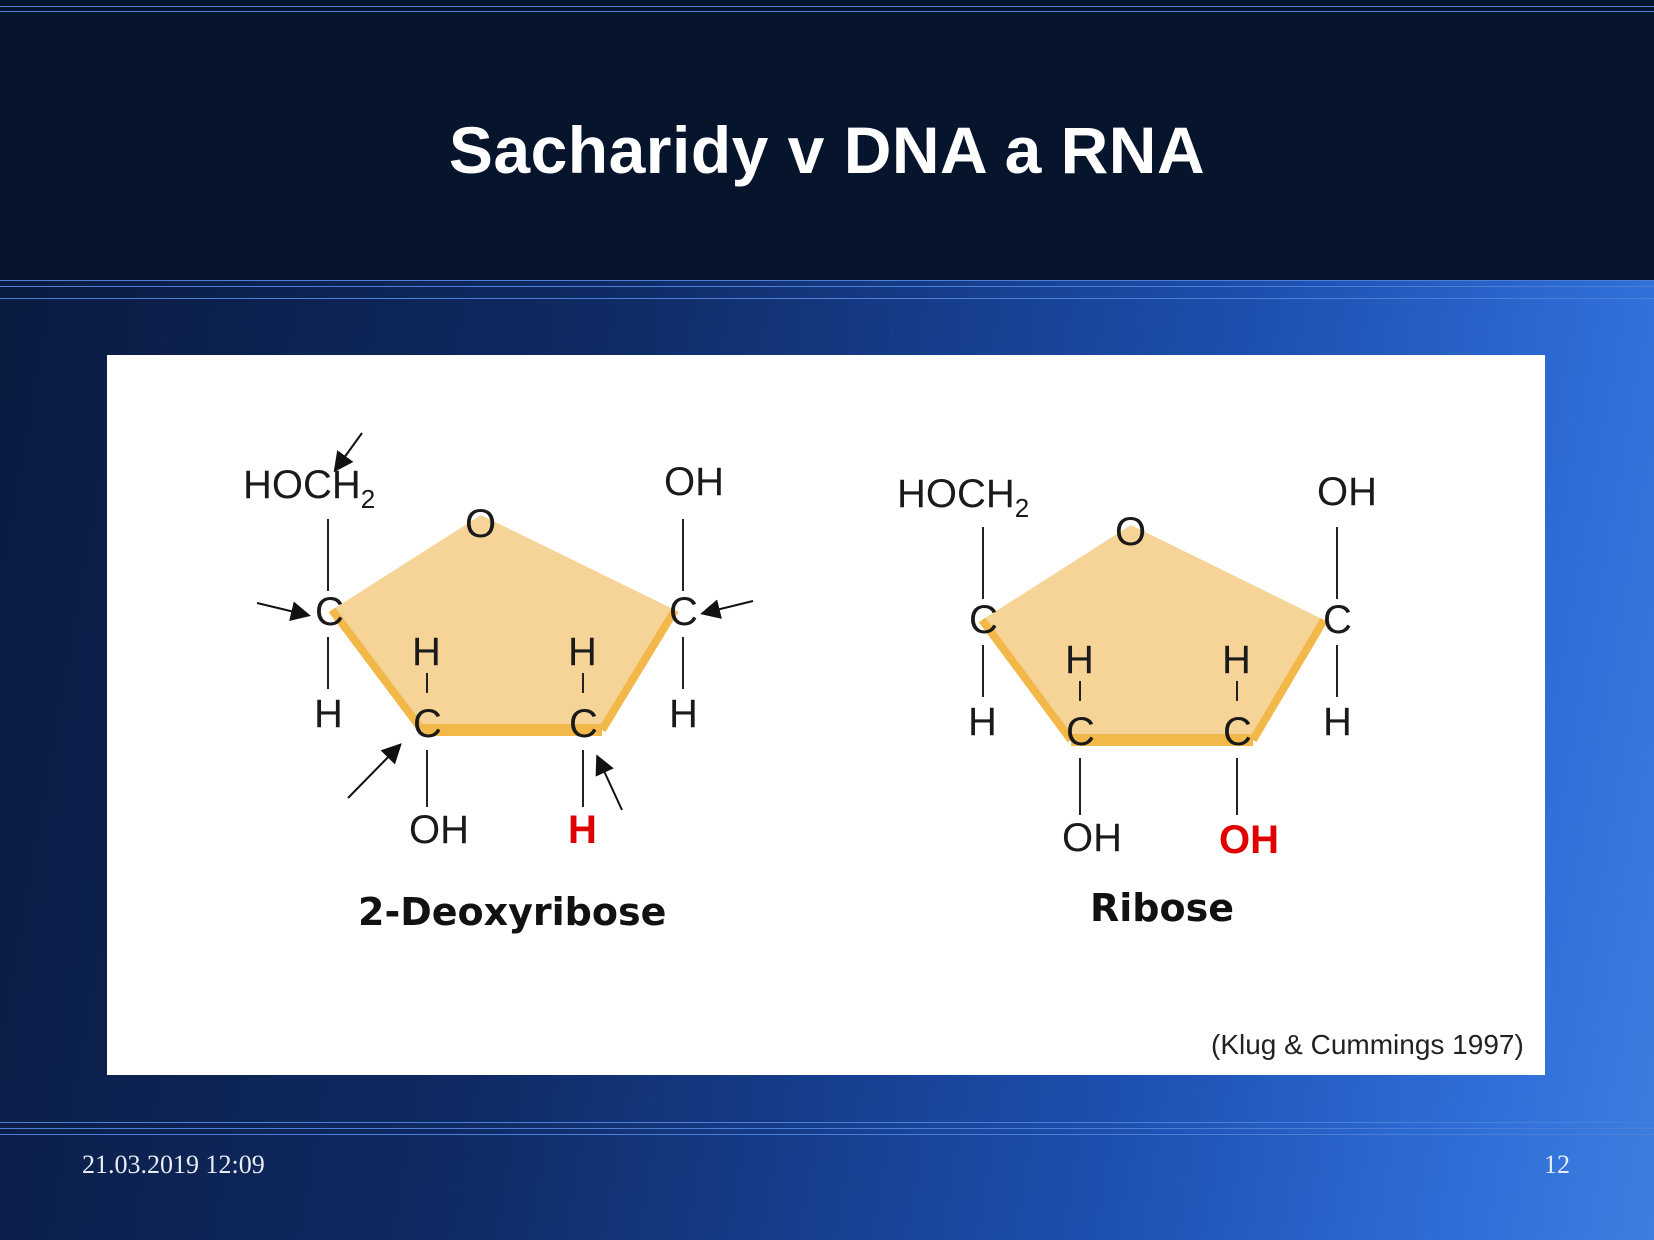  I want to click on ribose-c5-group: HOCH2, so click(963, 497).